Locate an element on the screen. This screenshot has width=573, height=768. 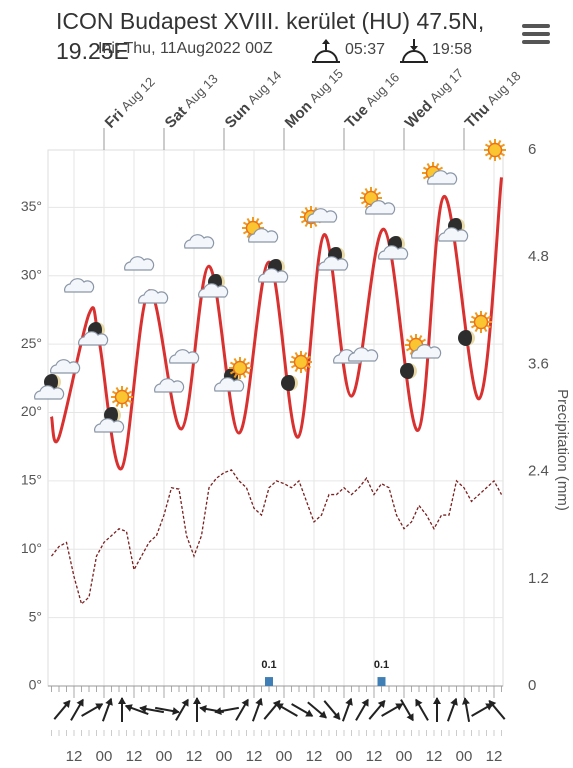
sun-icon is located at coordinates (495, 150).